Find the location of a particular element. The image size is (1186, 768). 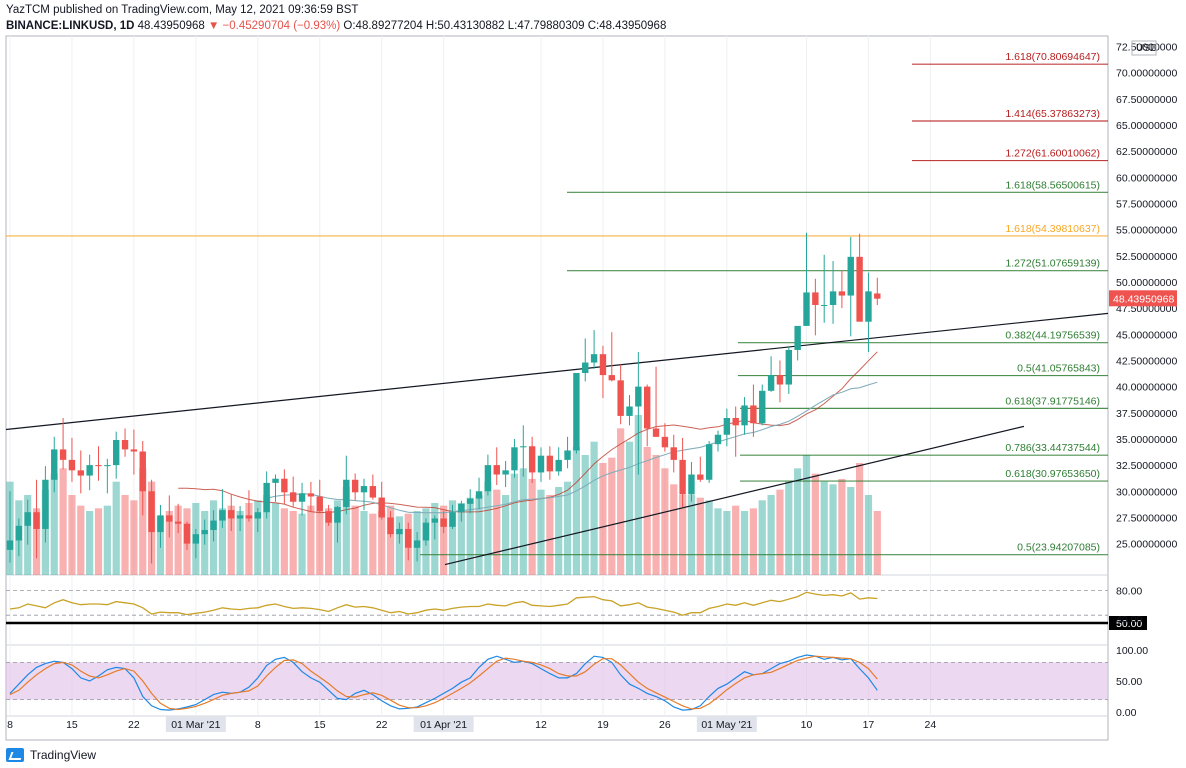

rsi-axis-label: 40.00 is located at coordinates (1129, 620).